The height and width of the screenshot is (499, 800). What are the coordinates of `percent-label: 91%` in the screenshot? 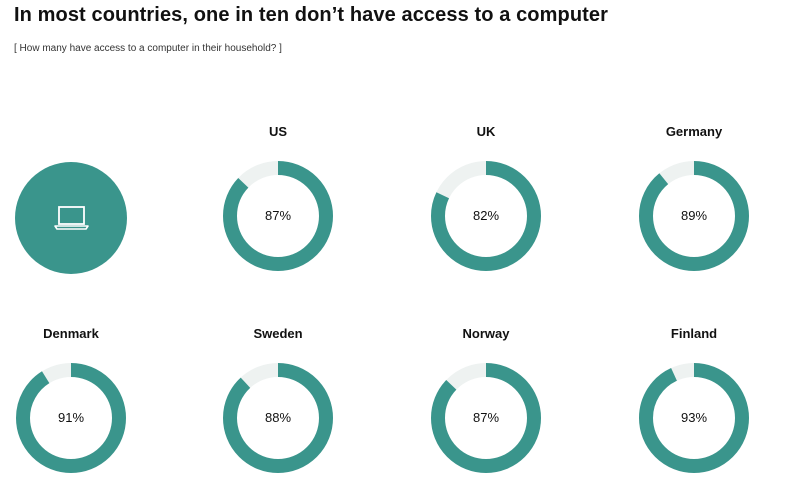 It's located at (71, 417).